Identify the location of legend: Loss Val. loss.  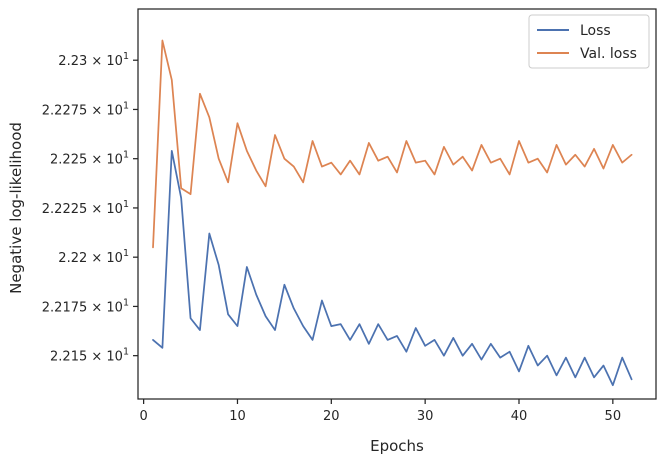
(589, 41).